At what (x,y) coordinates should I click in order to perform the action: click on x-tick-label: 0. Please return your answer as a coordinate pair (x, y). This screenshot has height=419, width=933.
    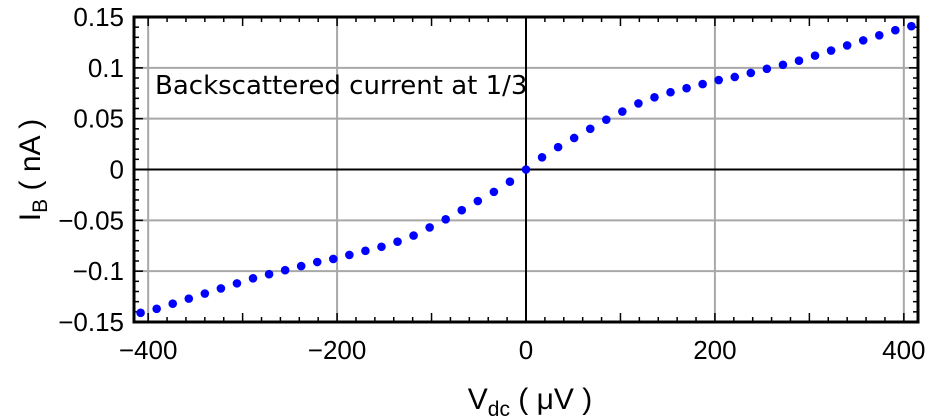
    Looking at the image, I should click on (526, 350).